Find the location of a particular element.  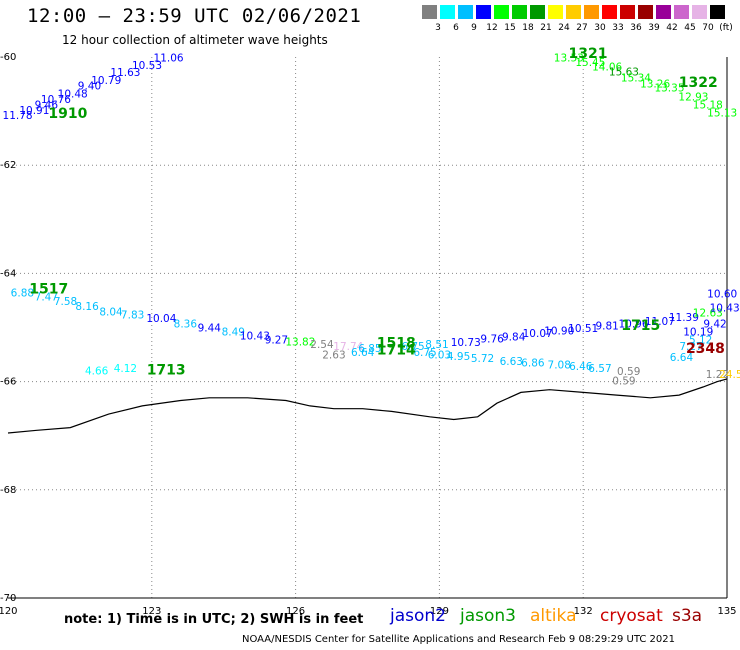

wave-height-label: 15.18 is located at coordinates (708, 105).